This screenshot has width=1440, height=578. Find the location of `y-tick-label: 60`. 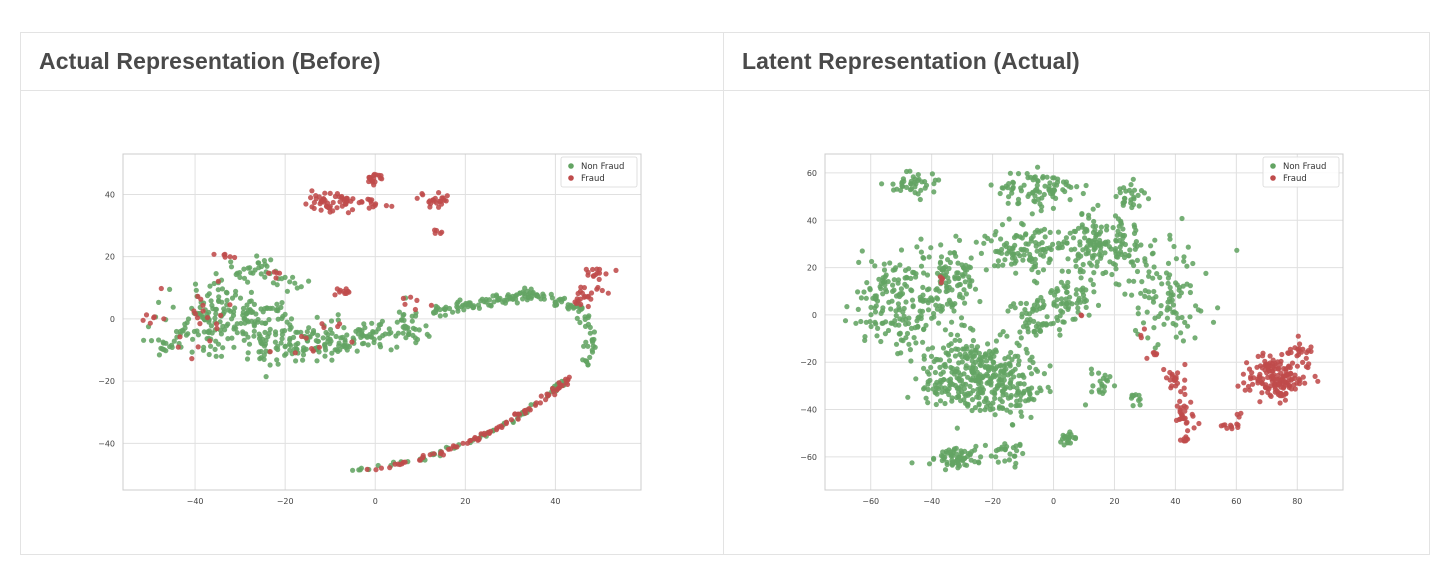

y-tick-label: 60 is located at coordinates (812, 173).